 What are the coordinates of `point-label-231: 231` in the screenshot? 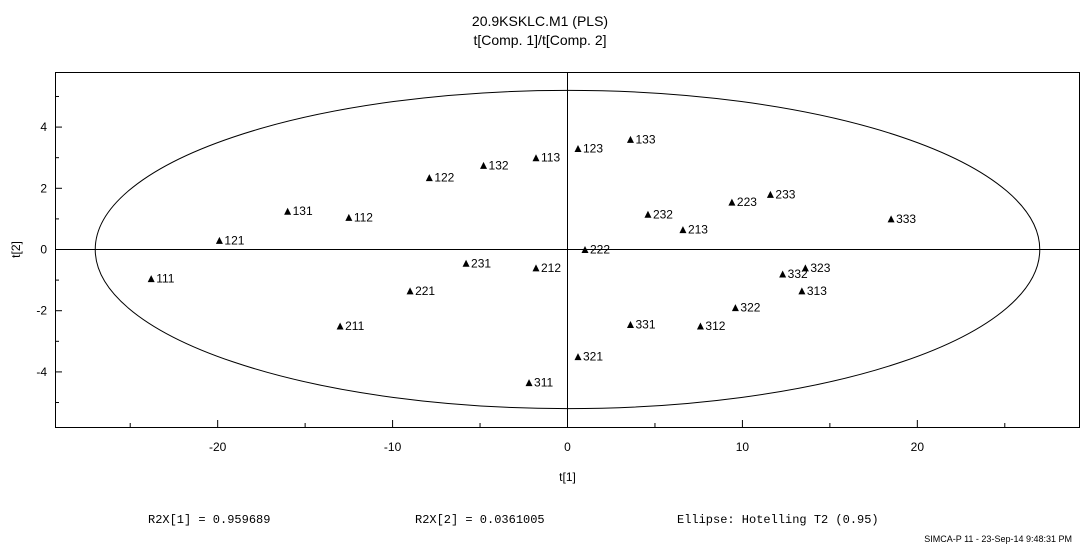 It's located at (481, 263).